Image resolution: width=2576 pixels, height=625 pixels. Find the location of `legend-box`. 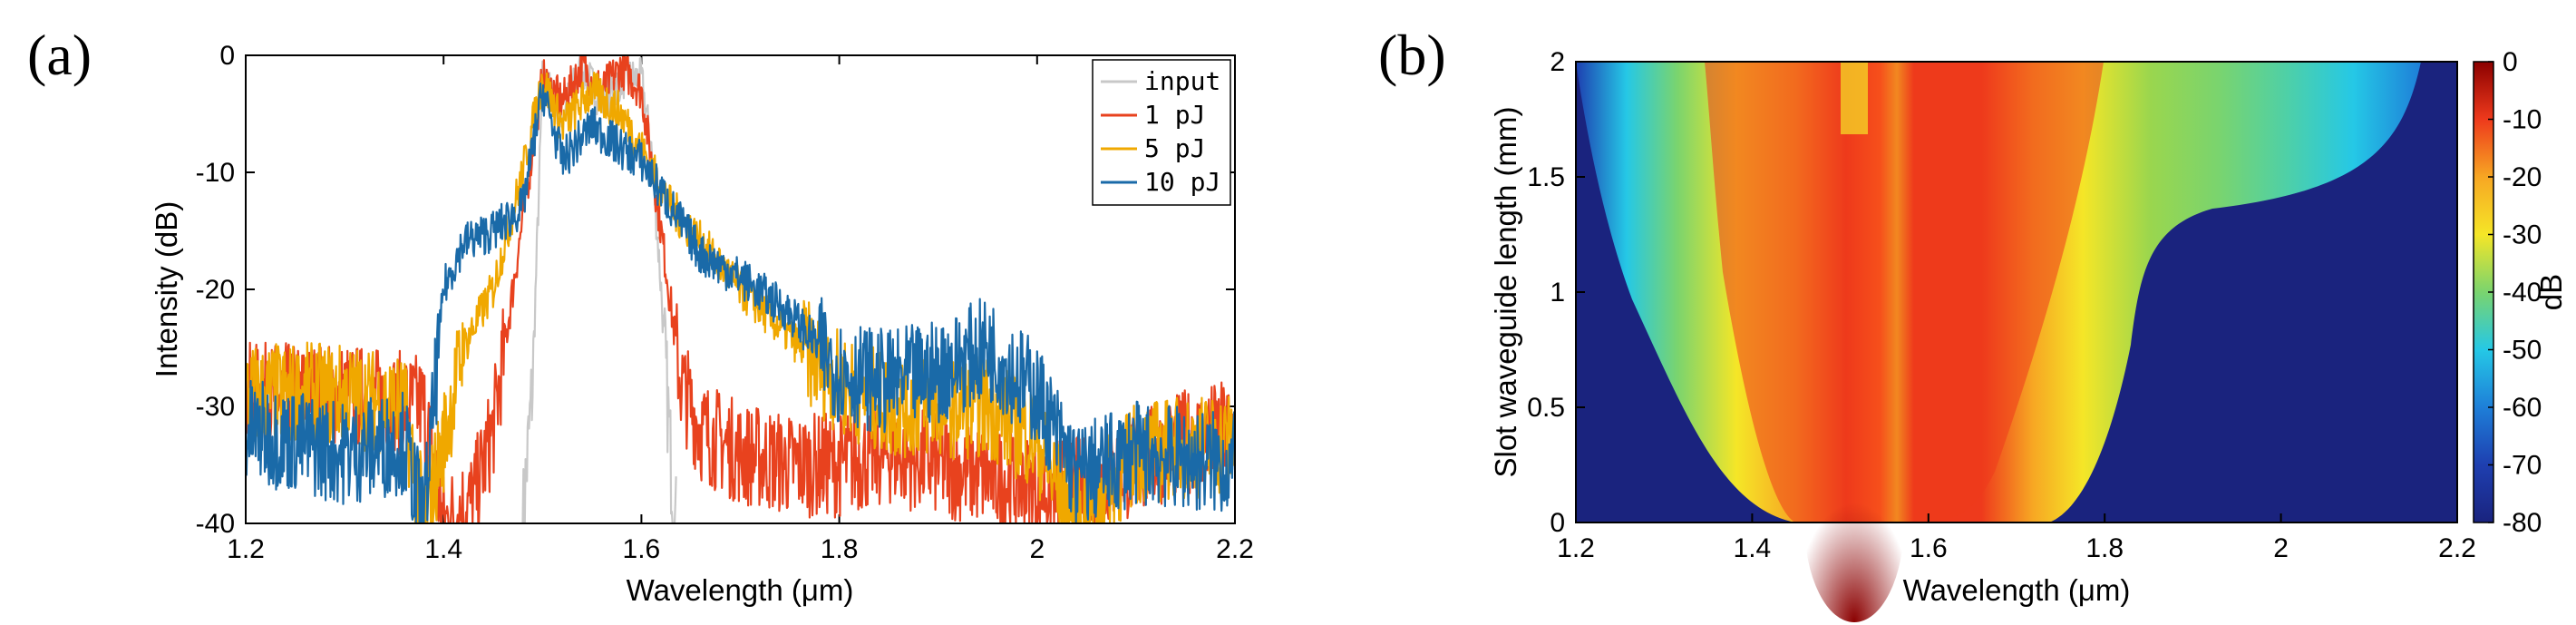

legend-box is located at coordinates (1161, 132).